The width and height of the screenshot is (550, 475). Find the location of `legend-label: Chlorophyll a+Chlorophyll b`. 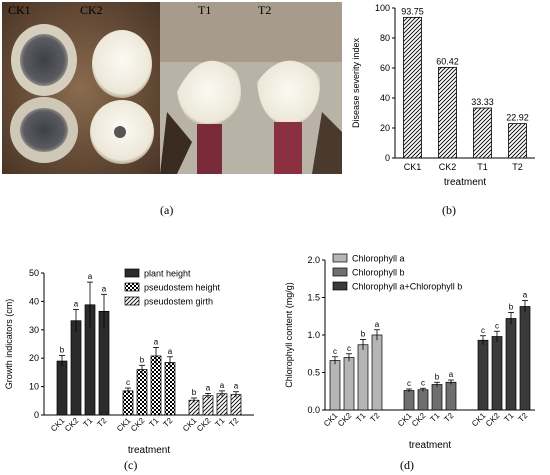

legend-label: Chlorophyll a+Chlorophyll b is located at coordinates (407, 287).